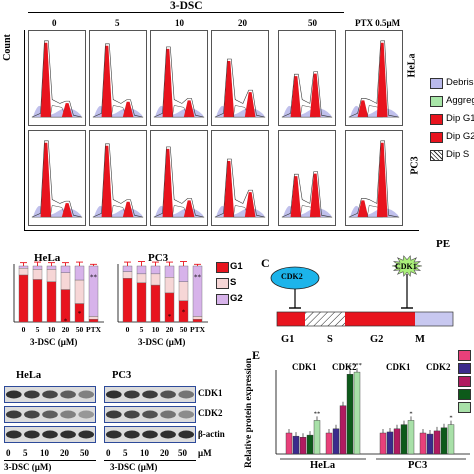  I want to click on b-legend-g2: G2, so click(236, 298).